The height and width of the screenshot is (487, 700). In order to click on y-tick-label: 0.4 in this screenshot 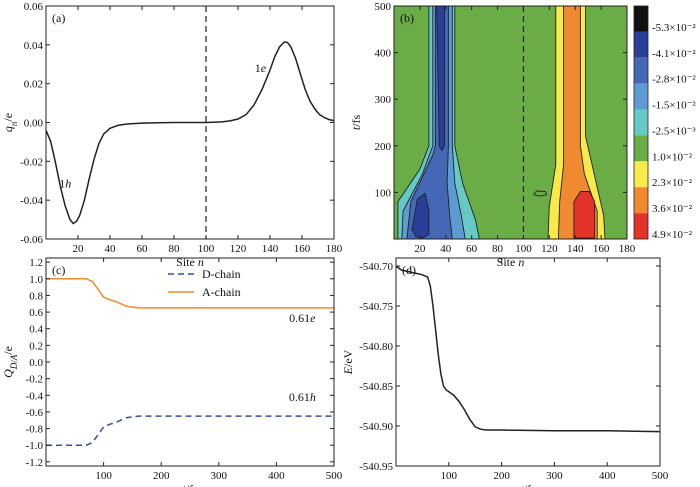, I will do `click(36, 330)`.